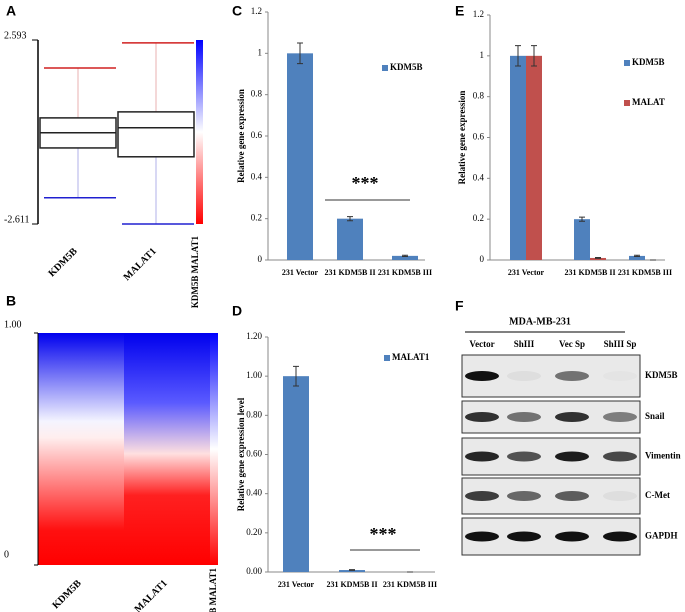 This screenshot has width=685, height=612. Describe the element at coordinates (254, 571) in the screenshot. I see `y-tick-label: 0.00` at that location.